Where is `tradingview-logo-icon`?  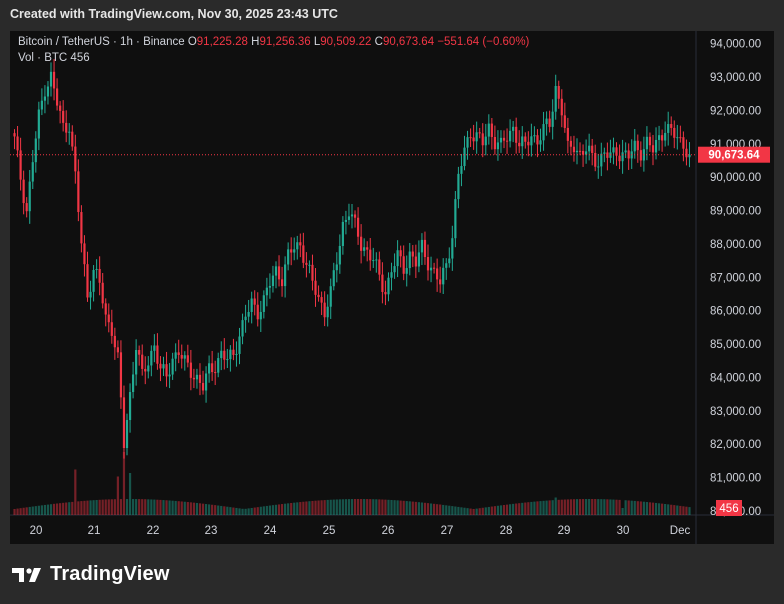
tradingview-logo-icon is located at coordinates (26, 574).